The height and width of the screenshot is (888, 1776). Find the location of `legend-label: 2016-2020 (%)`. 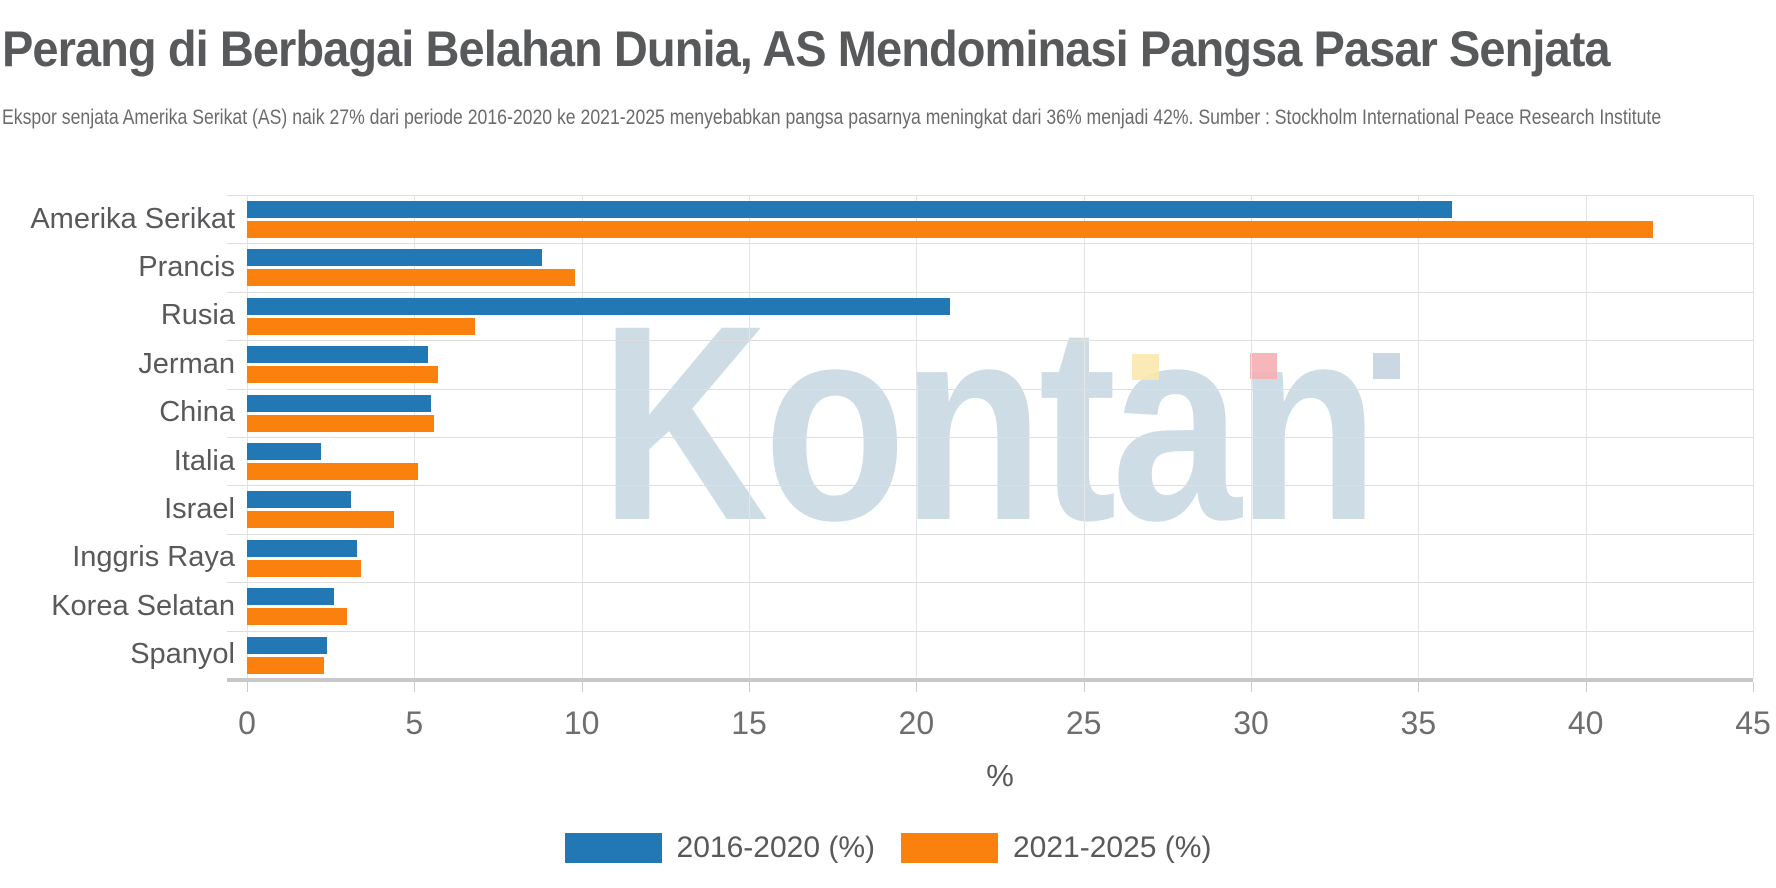

legend-label: 2016-2020 (%) is located at coordinates (775, 847).